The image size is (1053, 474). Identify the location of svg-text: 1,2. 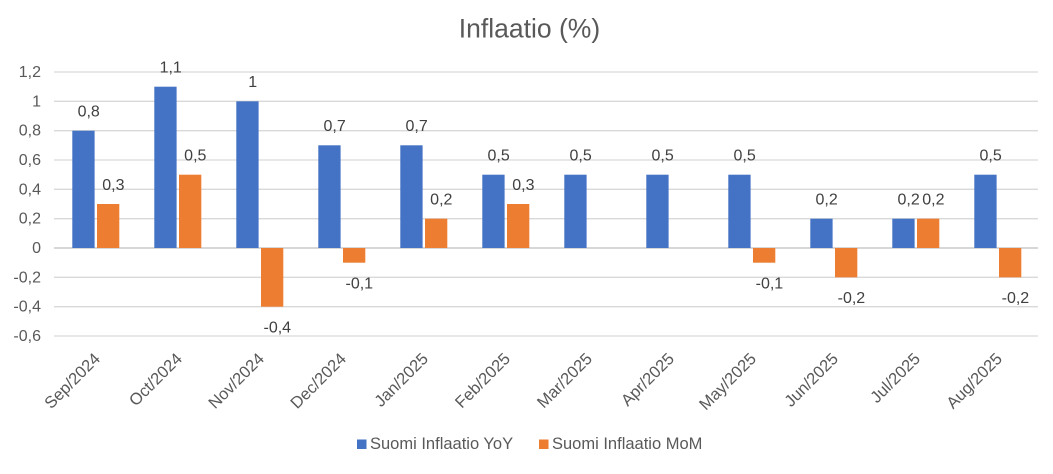
(30, 72).